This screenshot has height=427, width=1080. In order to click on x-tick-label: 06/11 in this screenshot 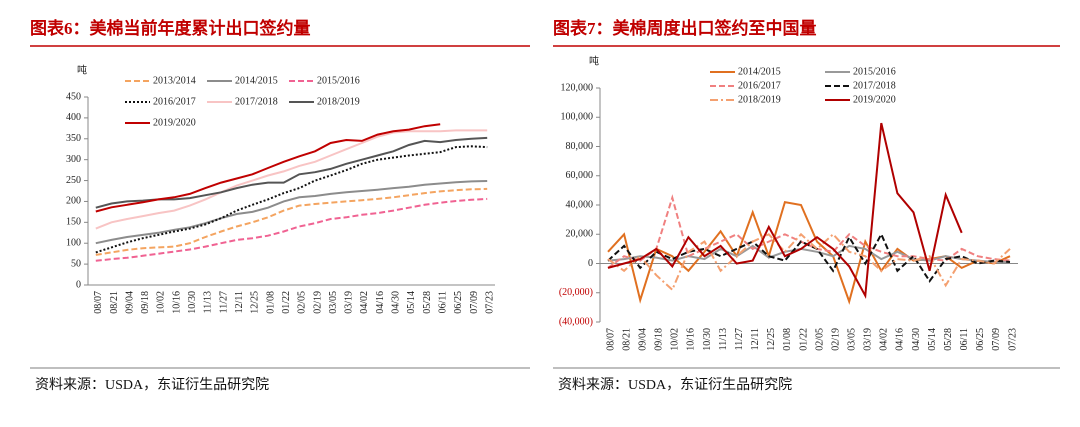, I will do `click(964, 339)`.